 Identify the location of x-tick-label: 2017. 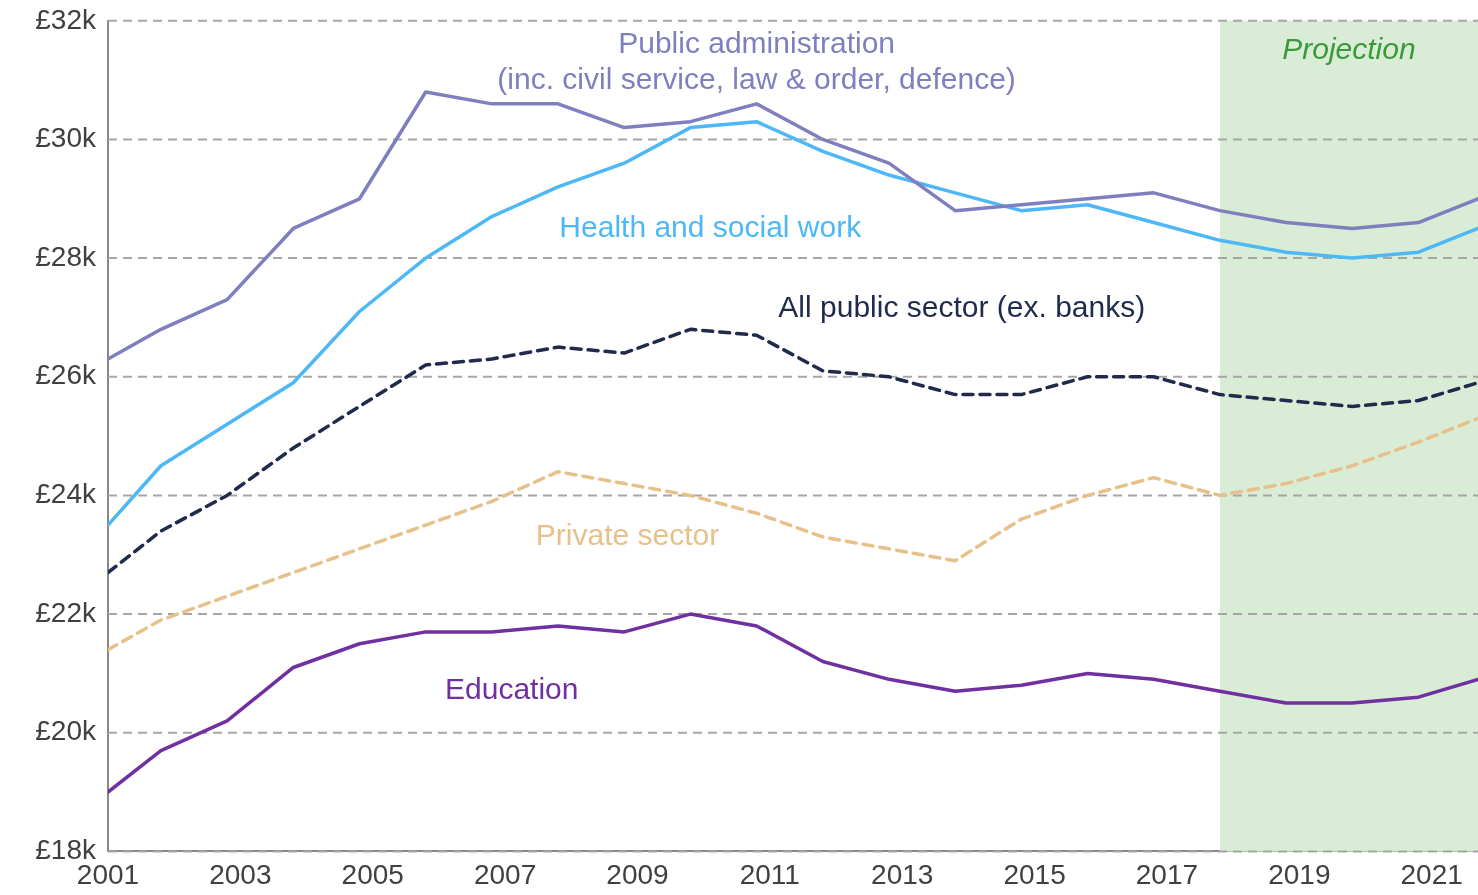
(1167, 874).